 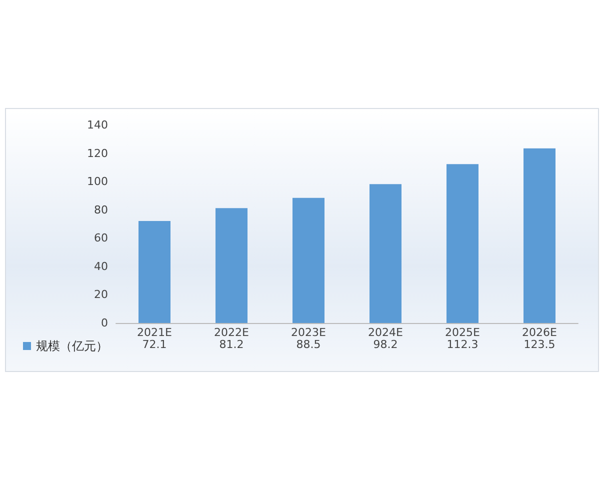 I want to click on data-label: 72.1, so click(x=154, y=344).